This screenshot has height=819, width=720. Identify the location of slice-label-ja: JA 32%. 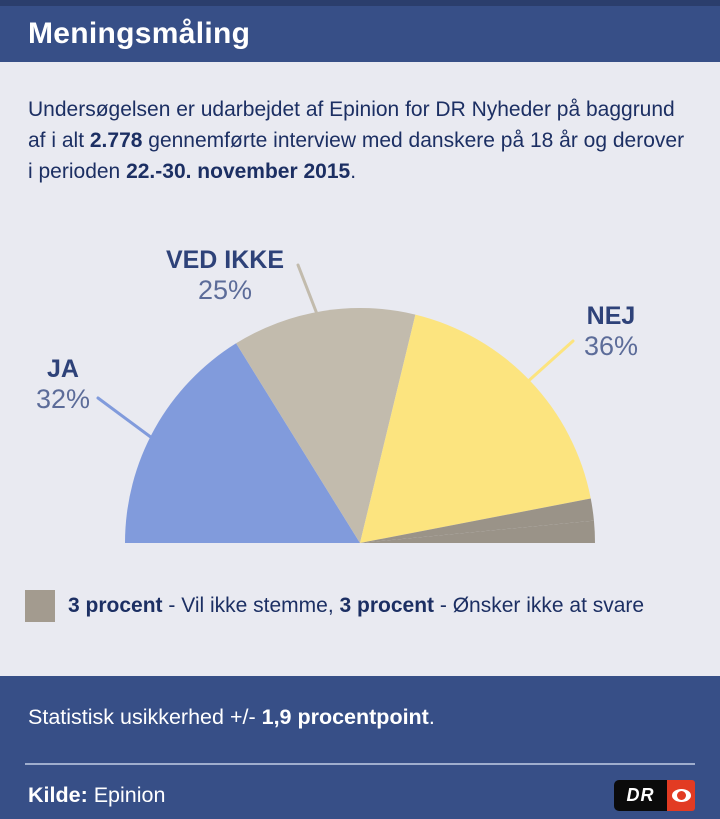
(63, 385).